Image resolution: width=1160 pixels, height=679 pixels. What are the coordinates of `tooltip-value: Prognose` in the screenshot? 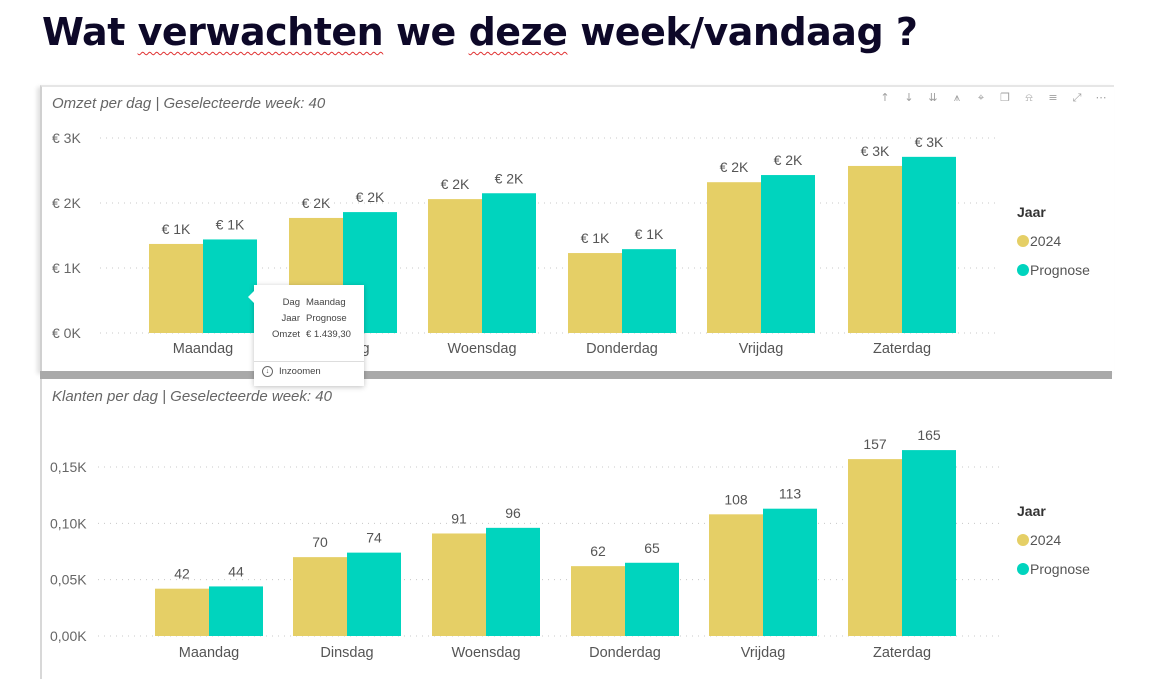 It's located at (326, 318).